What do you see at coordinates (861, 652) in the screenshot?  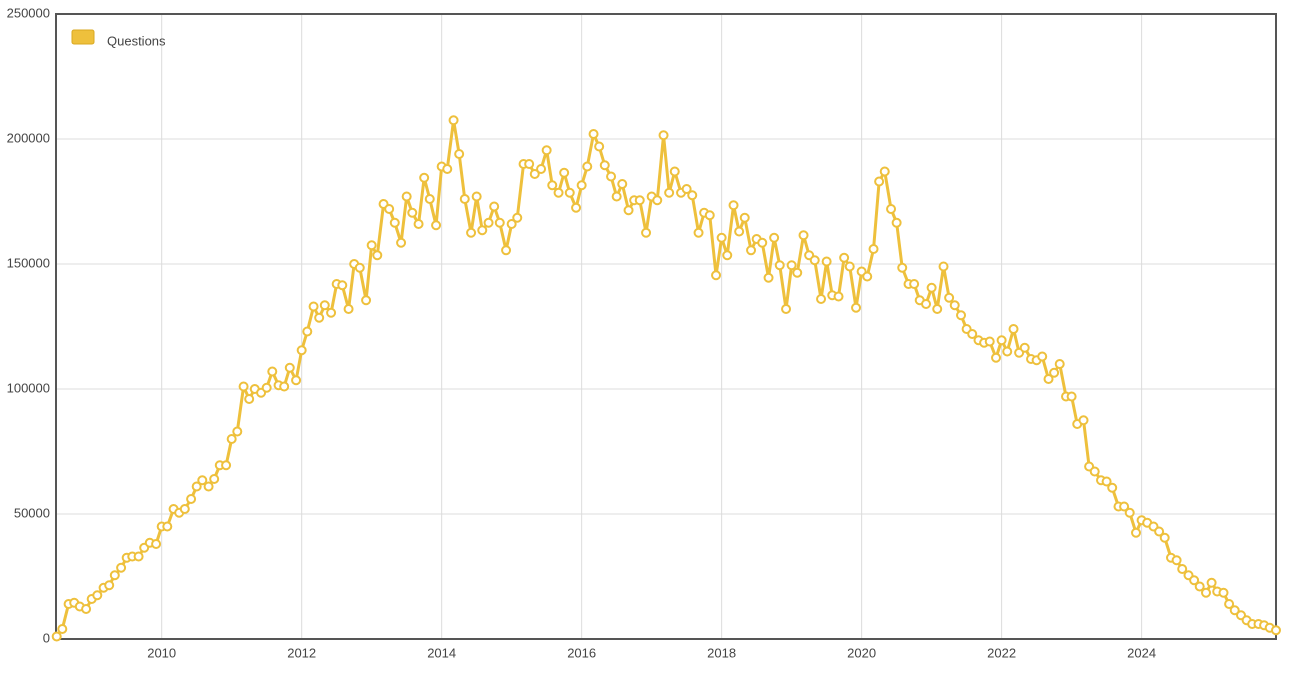 I see `x-tick-label: 2020` at bounding box center [861, 652].